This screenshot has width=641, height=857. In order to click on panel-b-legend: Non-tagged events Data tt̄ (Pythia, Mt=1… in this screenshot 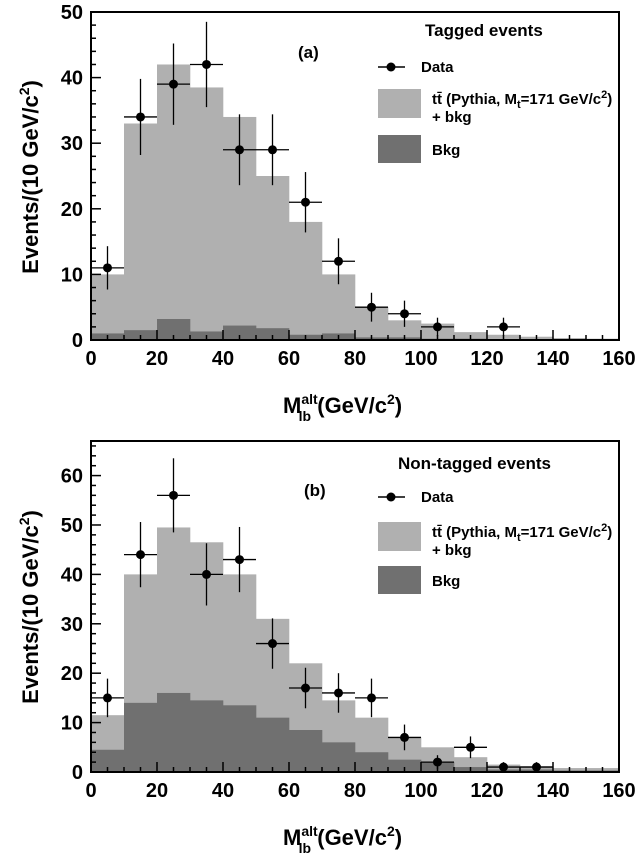, I will do `click(495, 524)`.